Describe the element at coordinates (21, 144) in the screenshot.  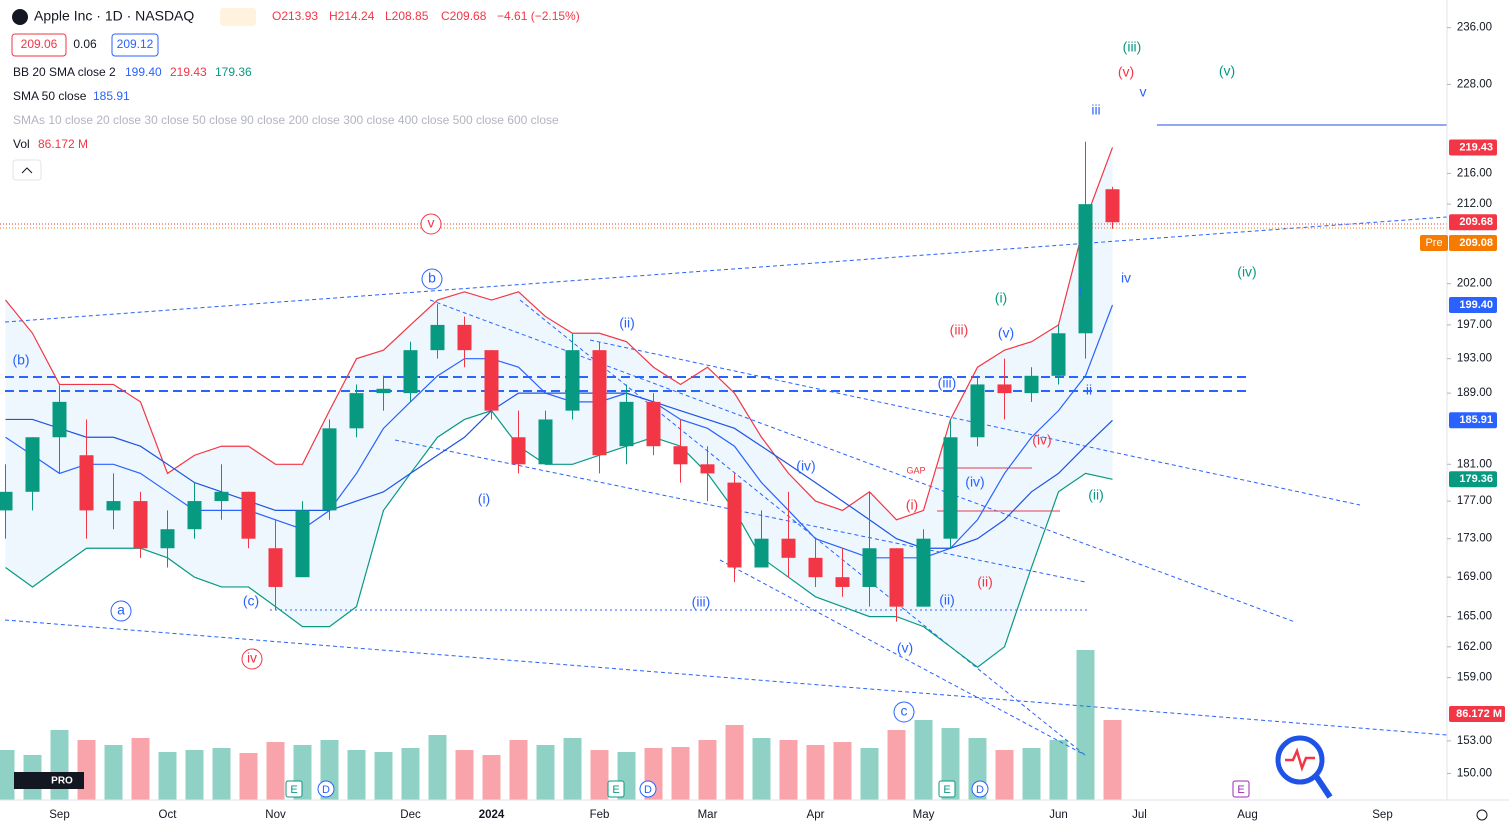
I see `volume-label: Vol` at that location.